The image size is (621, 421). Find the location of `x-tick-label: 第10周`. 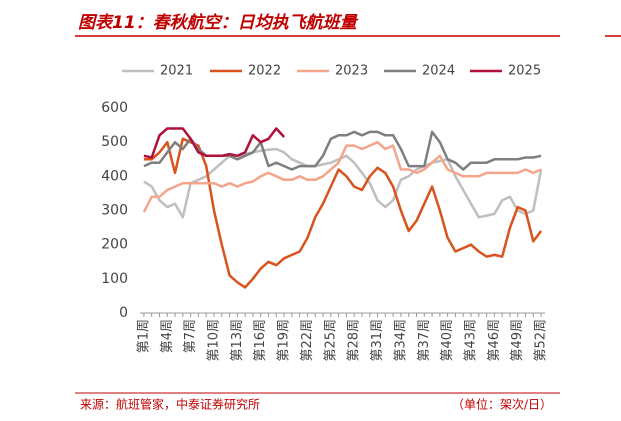

x-tick-label: 第10周 is located at coordinates (213, 340).